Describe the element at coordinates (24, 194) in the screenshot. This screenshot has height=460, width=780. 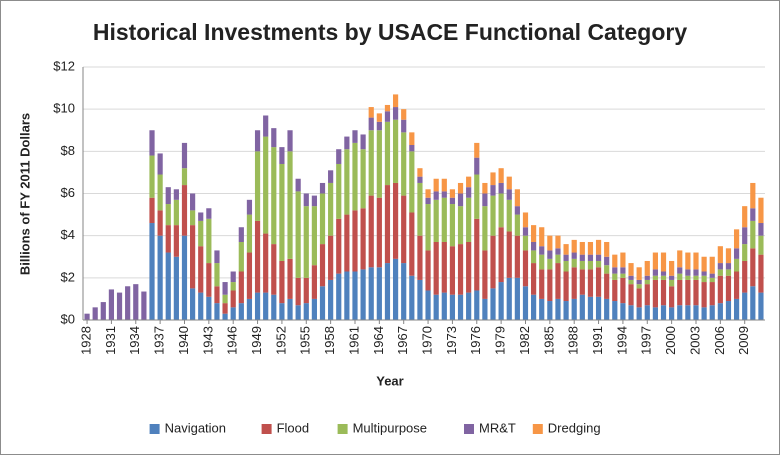
I see `y-axis-title: Billions of FY 2011 Dollars` at that location.